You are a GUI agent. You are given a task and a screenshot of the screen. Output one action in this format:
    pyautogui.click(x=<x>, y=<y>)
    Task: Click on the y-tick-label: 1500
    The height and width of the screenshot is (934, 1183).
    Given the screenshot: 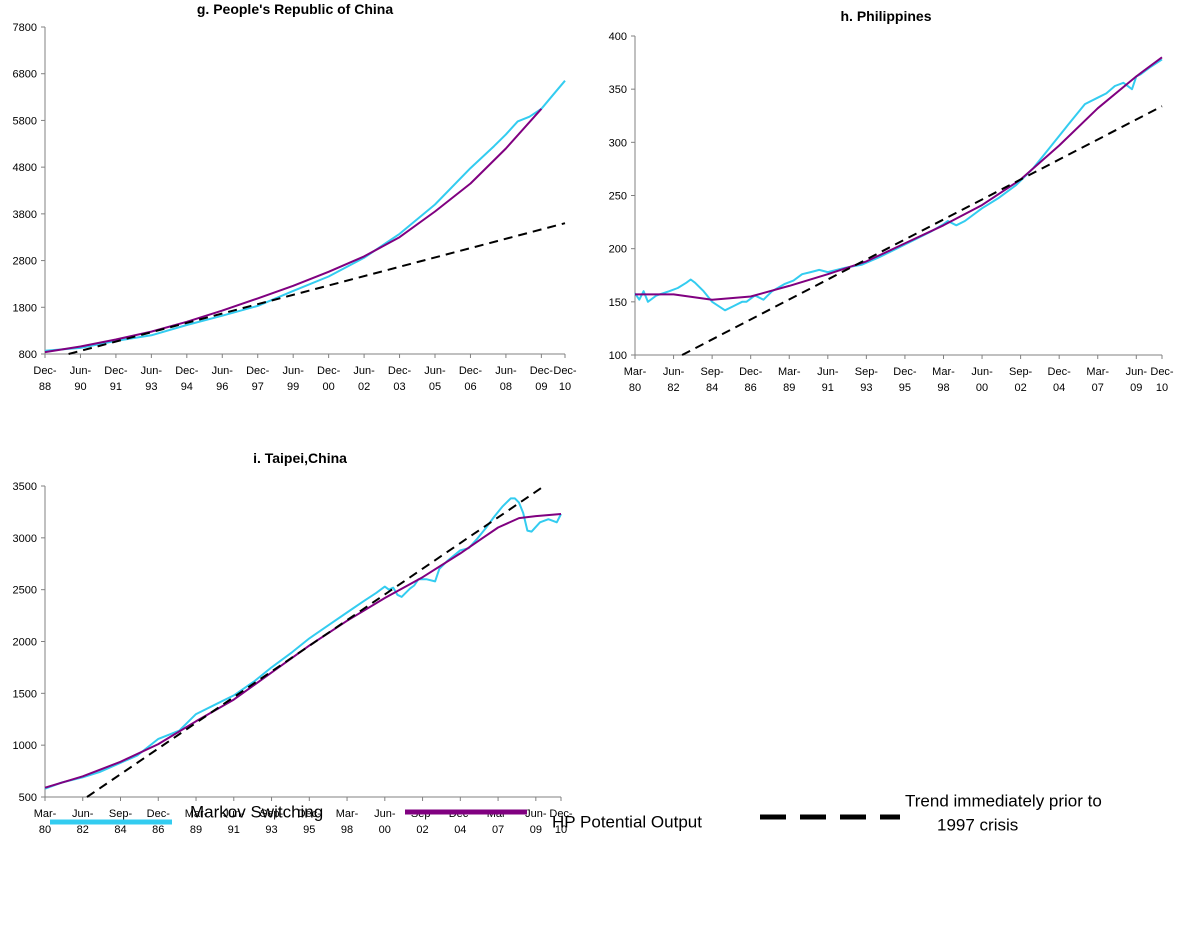 What is the action you would take?
    pyautogui.click(x=25, y=694)
    